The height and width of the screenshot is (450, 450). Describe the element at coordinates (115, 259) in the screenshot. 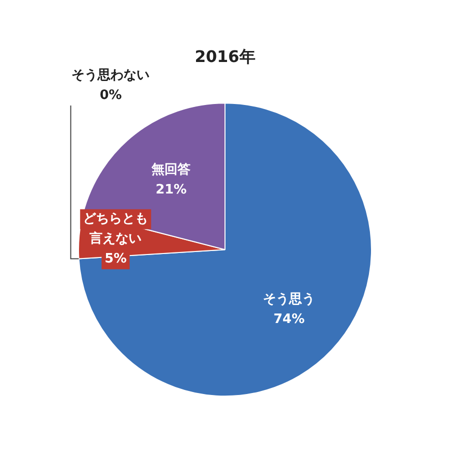

I see `data-label: 5%` at that location.